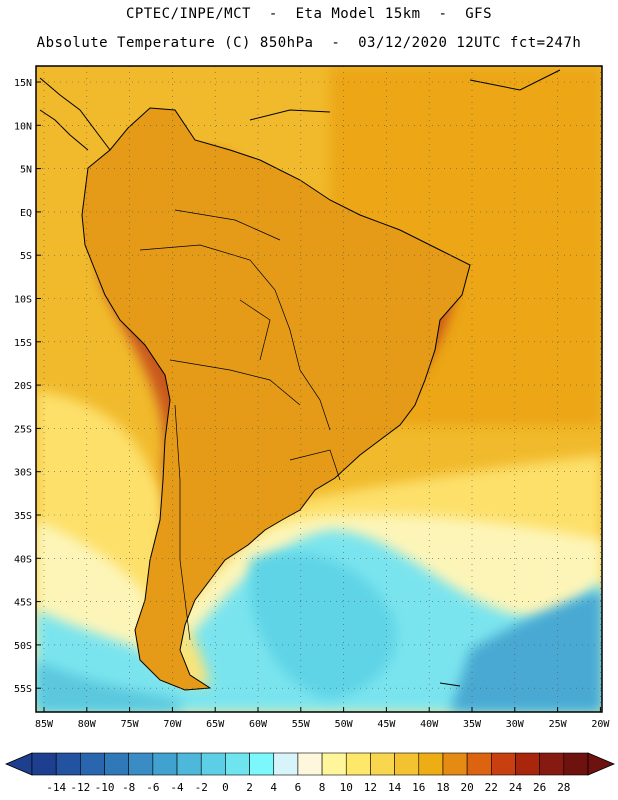  Describe the element at coordinates (201, 787) in the screenshot. I see `colorbar-label: -2` at that location.